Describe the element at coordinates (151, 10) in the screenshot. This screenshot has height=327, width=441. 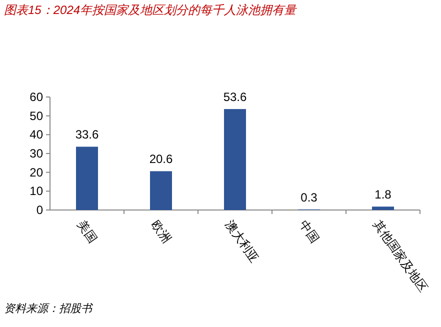
I see `chart-title: 图表15：2024年按国家及地区划分的每千人泳池拥有量` at that location.